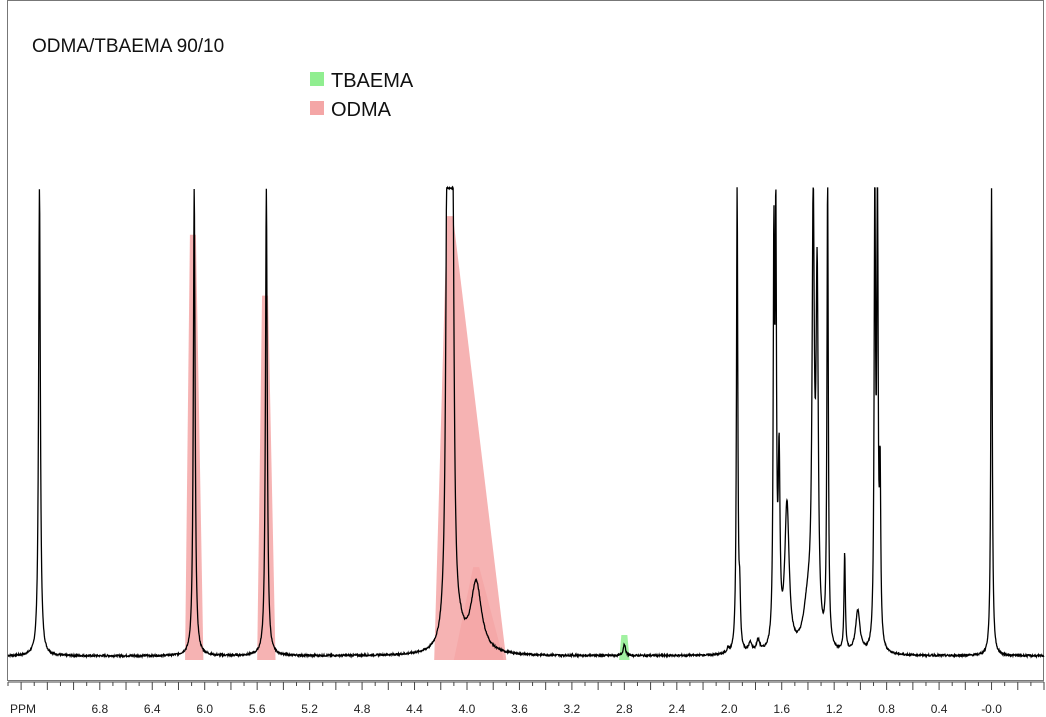 Image resolution: width=1046 pixels, height=717 pixels. I want to click on legend-swatch-tbaema, so click(317, 79).